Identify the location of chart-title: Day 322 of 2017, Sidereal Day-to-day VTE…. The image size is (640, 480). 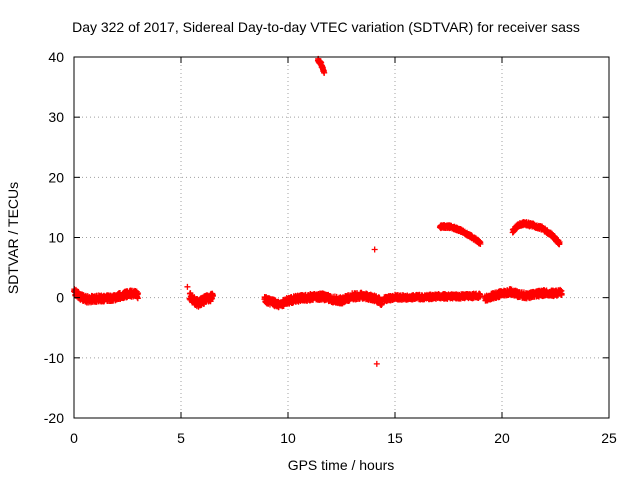
(326, 27).